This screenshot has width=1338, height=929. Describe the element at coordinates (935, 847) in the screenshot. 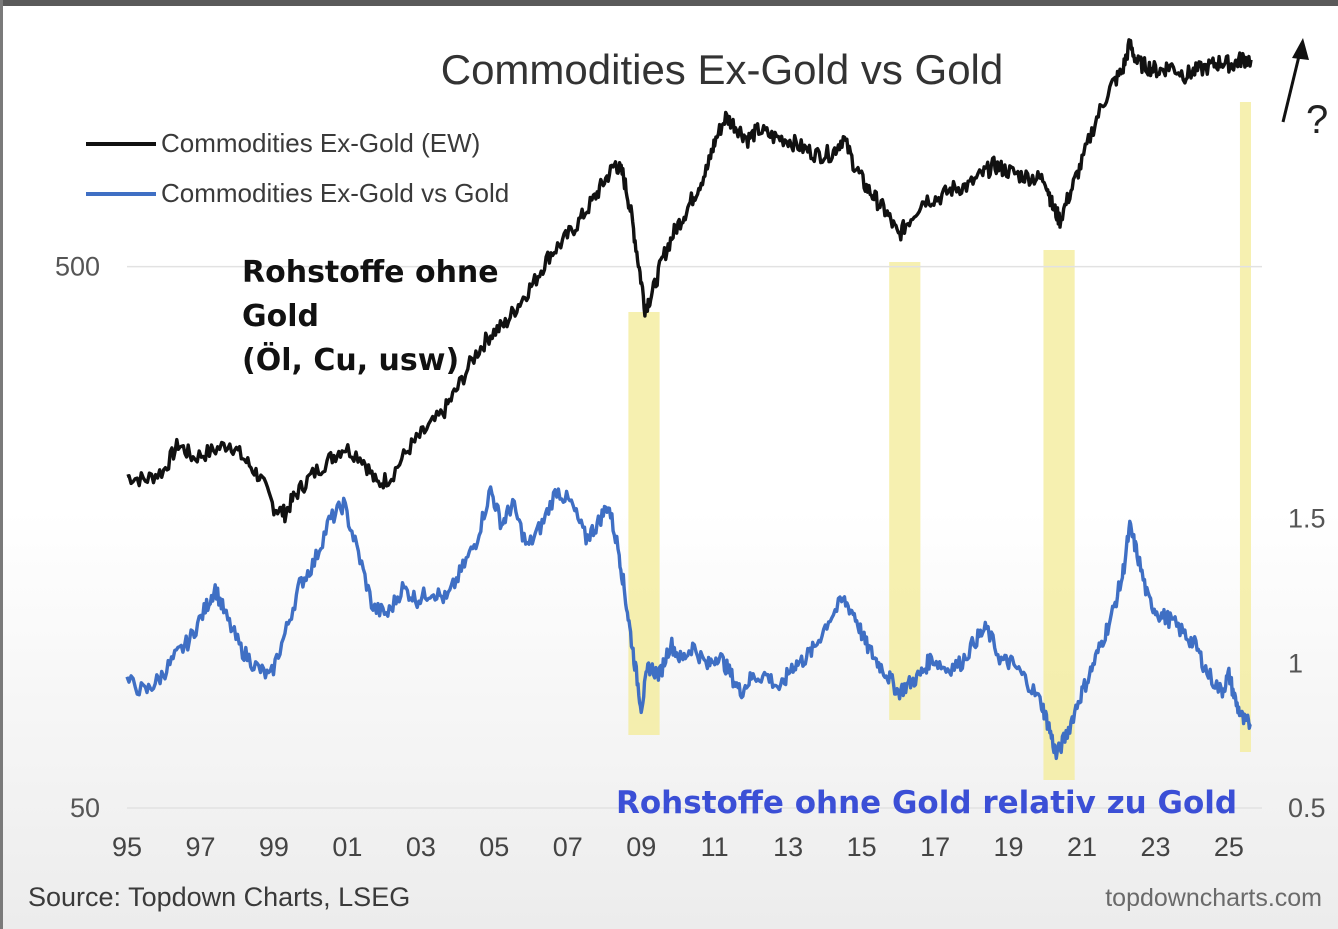

I see `x-tick-label: 17` at that location.